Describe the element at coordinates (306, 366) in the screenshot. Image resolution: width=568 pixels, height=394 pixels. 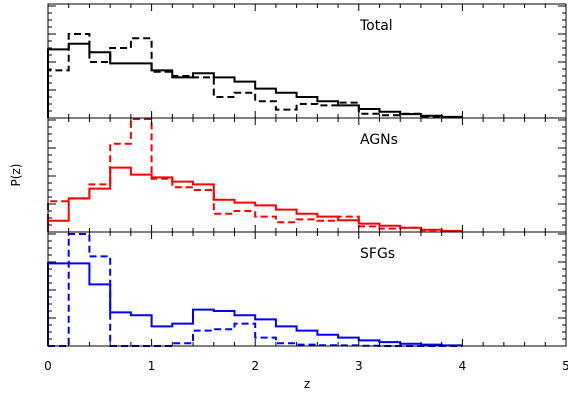
I see `x-axis-ticks: 0 1 2 3 4 5` at that location.